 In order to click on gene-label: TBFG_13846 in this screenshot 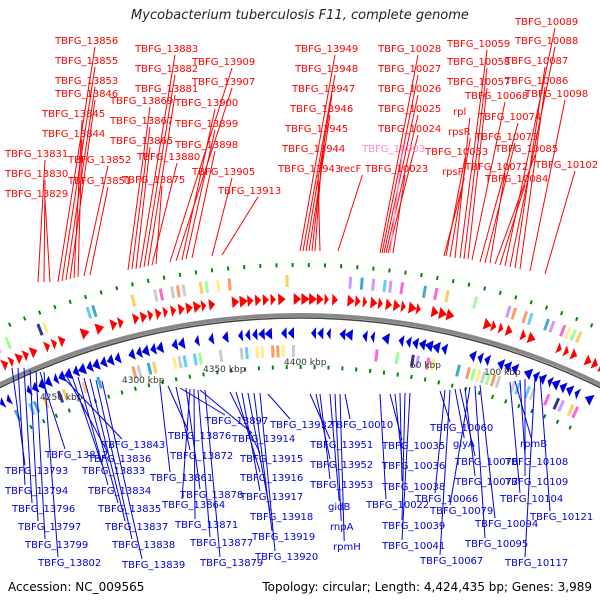, I will do `click(86, 94)`.